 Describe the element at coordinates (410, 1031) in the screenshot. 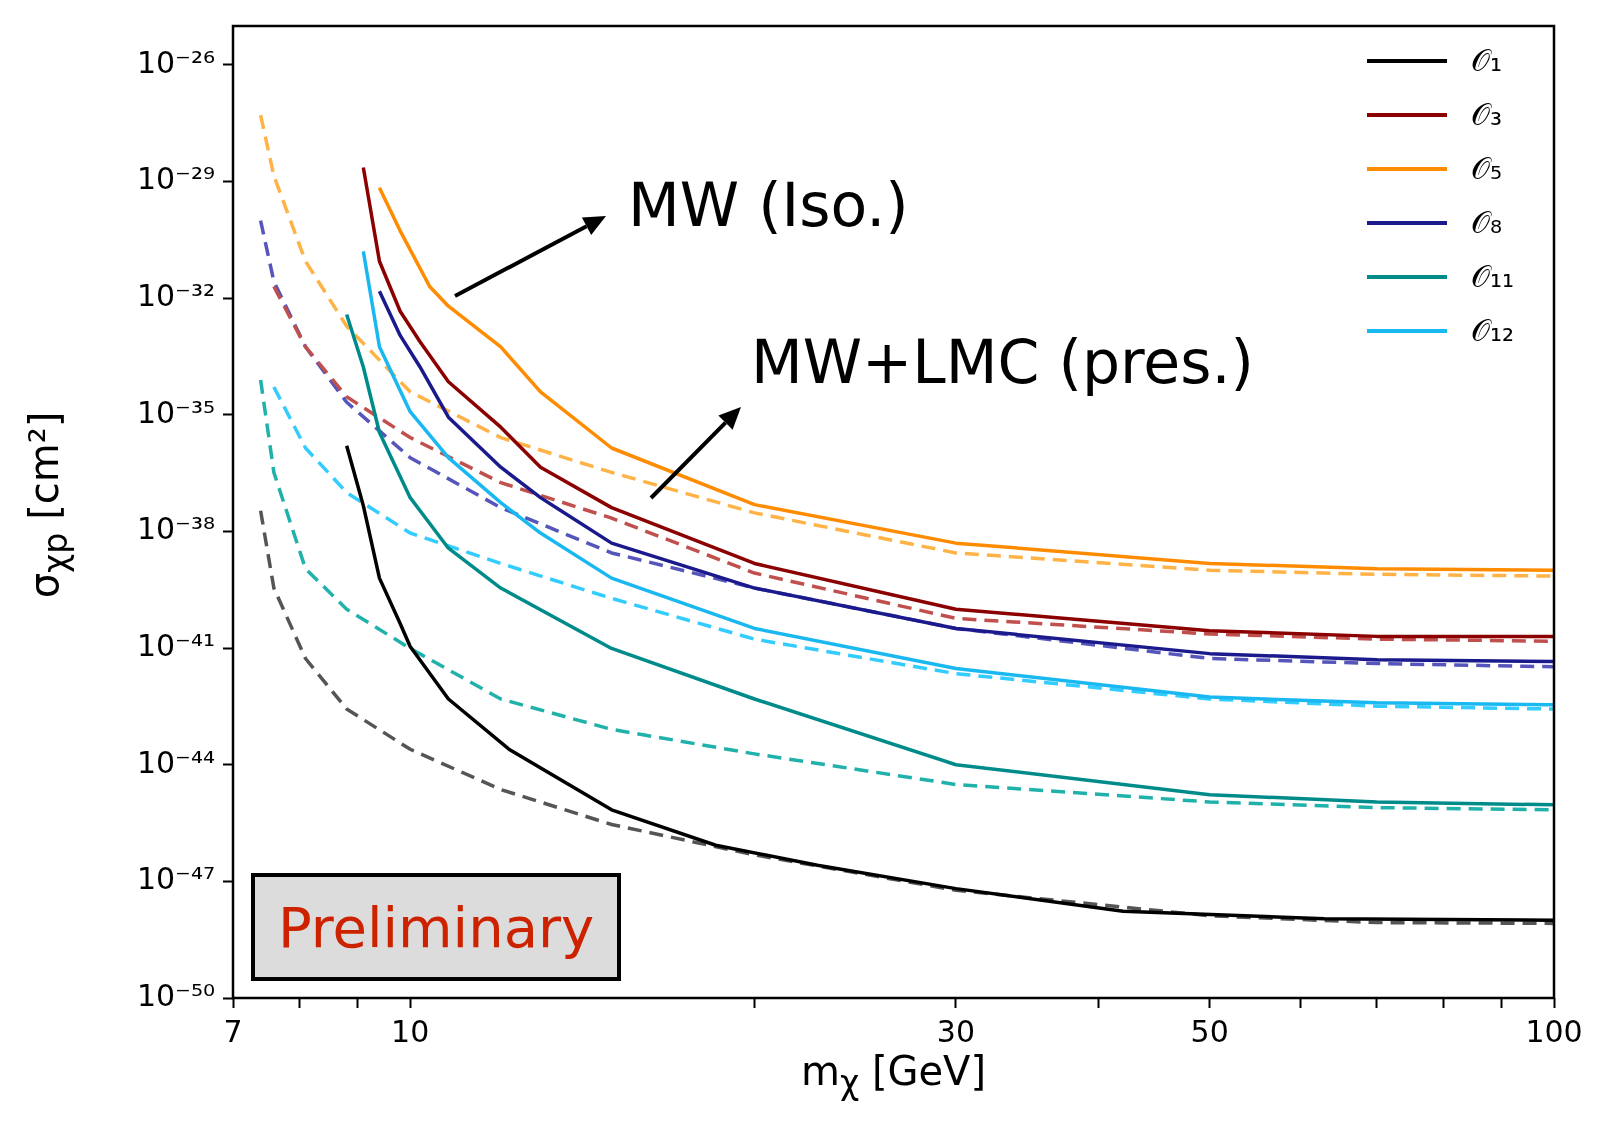

I see `x-tick-label: 10` at that location.